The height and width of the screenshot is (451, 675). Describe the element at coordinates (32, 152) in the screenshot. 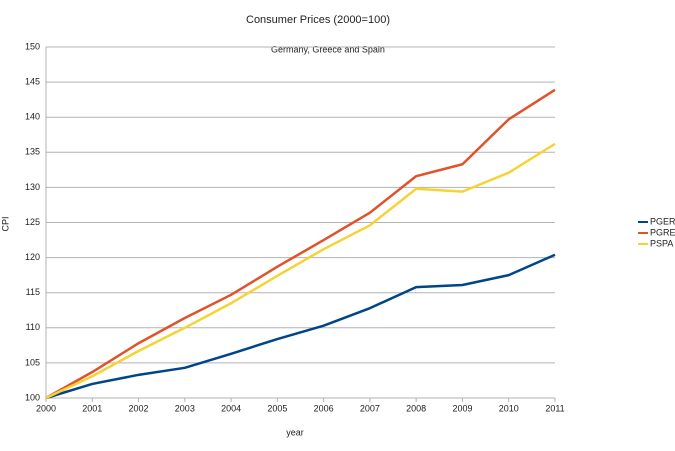

I see `y-tick-label: 135` at that location.